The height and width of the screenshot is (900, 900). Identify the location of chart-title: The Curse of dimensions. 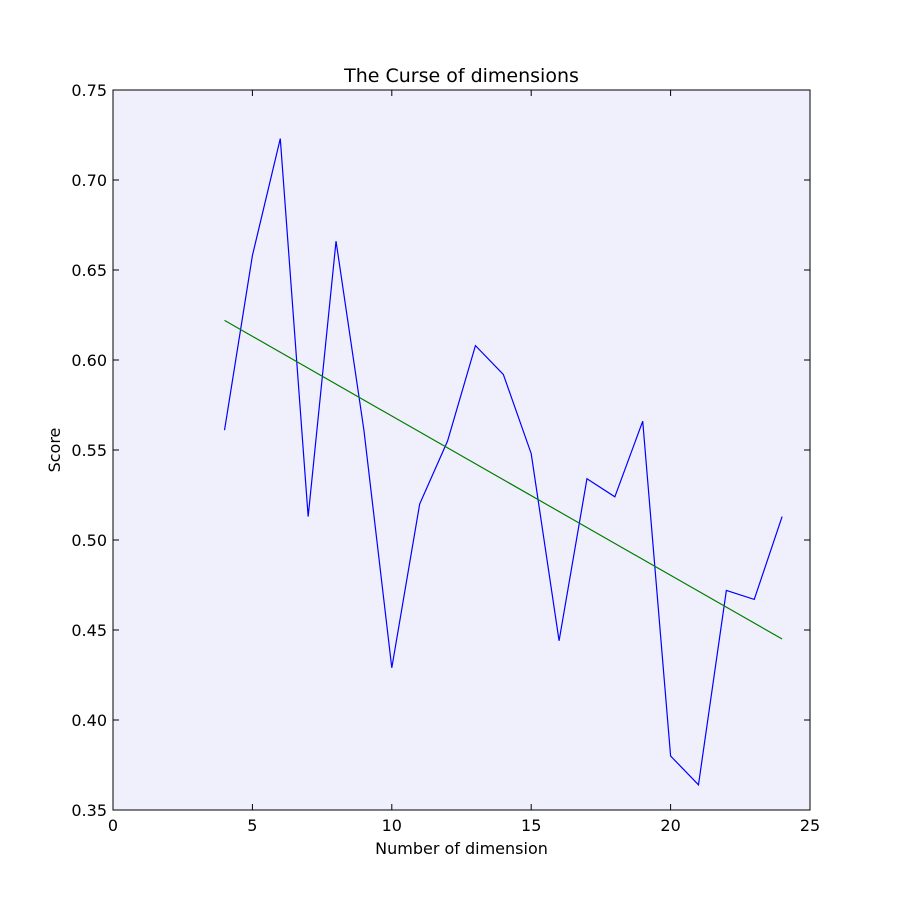
(461, 76).